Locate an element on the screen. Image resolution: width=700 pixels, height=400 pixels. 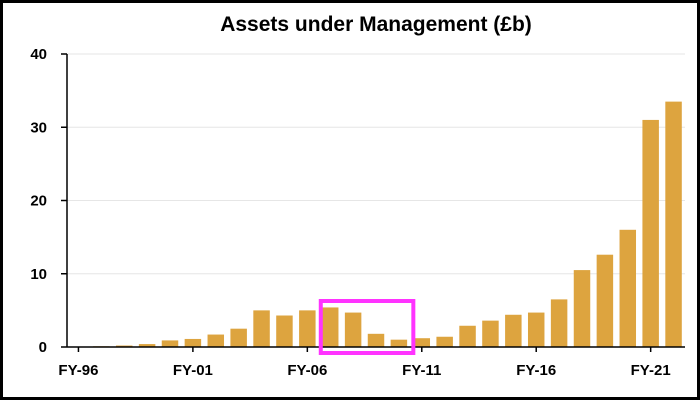
x-tick-label: FY-21 is located at coordinates (651, 370).